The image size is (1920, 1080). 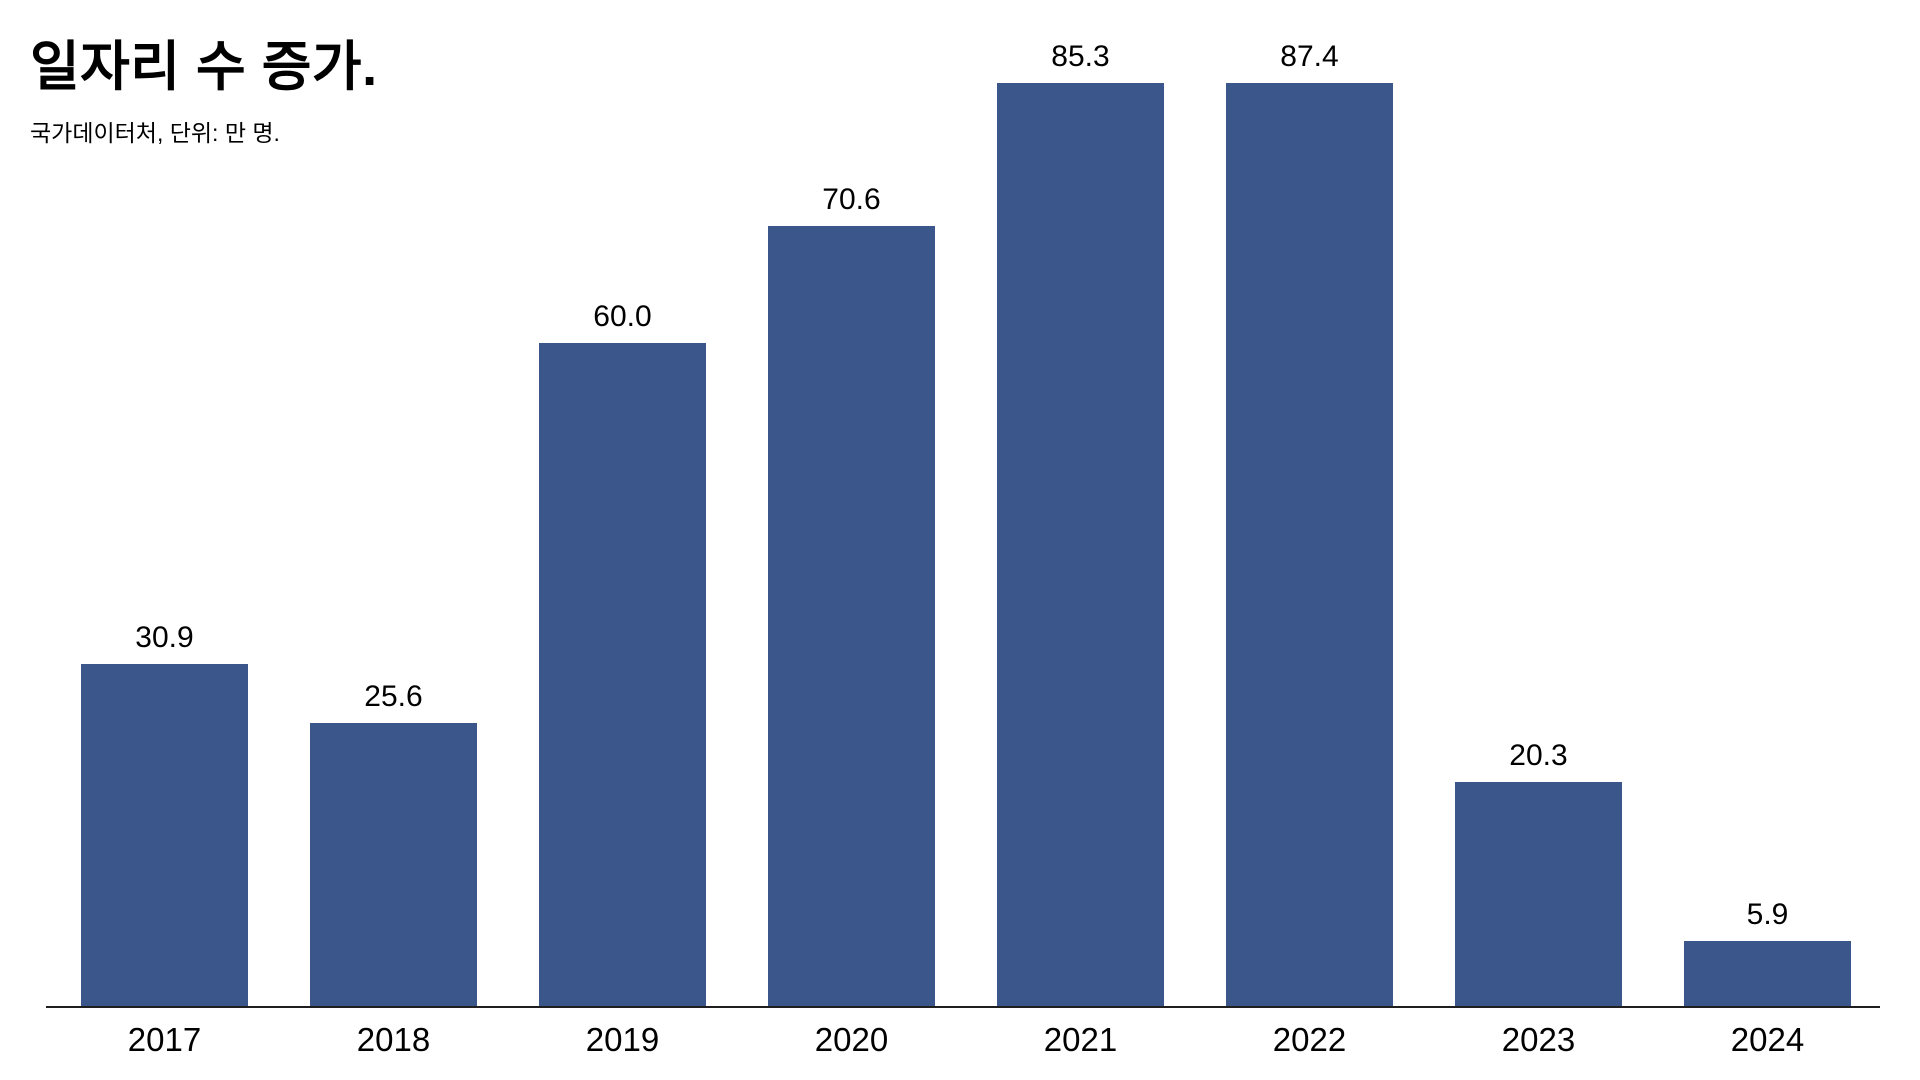 What do you see at coordinates (851, 1039) in the screenshot?
I see `x-tick-label: 2020` at bounding box center [851, 1039].